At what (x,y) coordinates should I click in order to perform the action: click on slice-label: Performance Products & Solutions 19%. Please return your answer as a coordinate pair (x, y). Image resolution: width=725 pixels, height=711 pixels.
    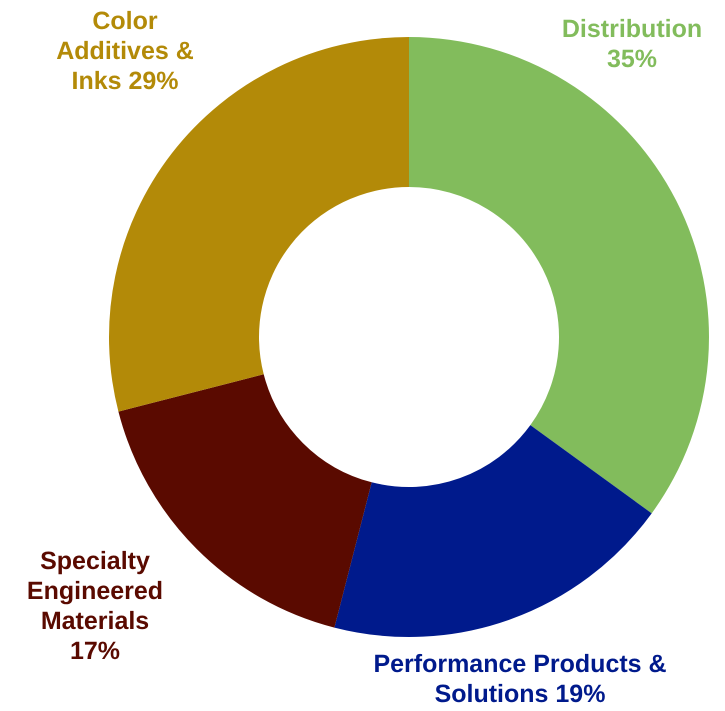
    Looking at the image, I should click on (520, 679).